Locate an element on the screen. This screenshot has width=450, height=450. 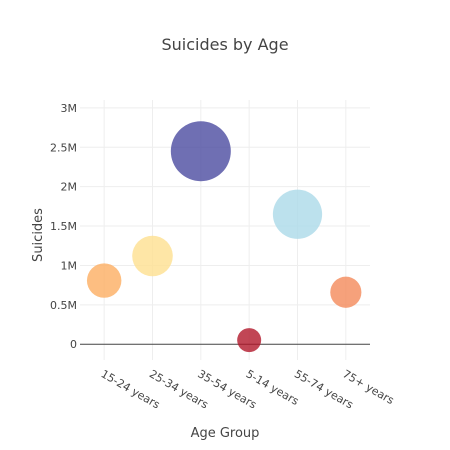
y-tick-labels: 0 0.5M 1M 1.5M 2M 2.5M 3M is located at coordinates (63, 226).